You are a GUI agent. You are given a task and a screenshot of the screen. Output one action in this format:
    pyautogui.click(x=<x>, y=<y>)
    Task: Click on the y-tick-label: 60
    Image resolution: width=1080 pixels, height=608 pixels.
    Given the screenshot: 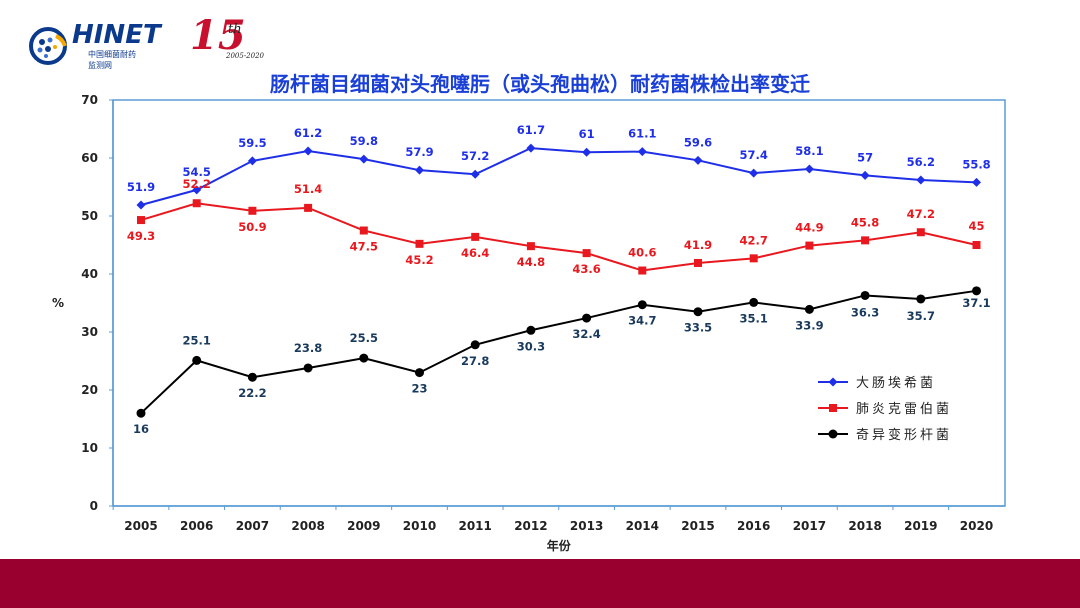 What is the action you would take?
    pyautogui.click(x=89, y=158)
    